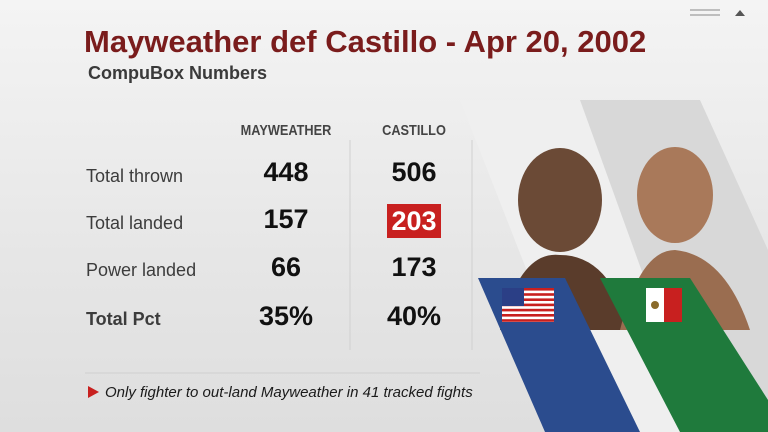 This screenshot has height=432, width=768. I want to click on cell: 506, so click(414, 172).